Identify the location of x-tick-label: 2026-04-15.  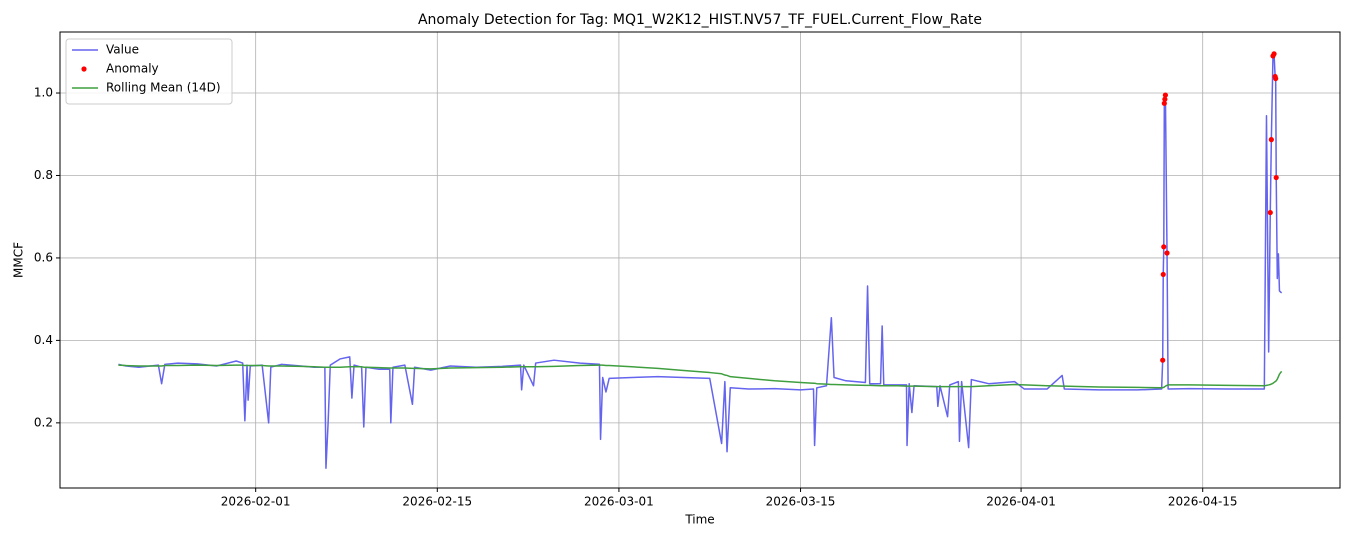
(1203, 502).